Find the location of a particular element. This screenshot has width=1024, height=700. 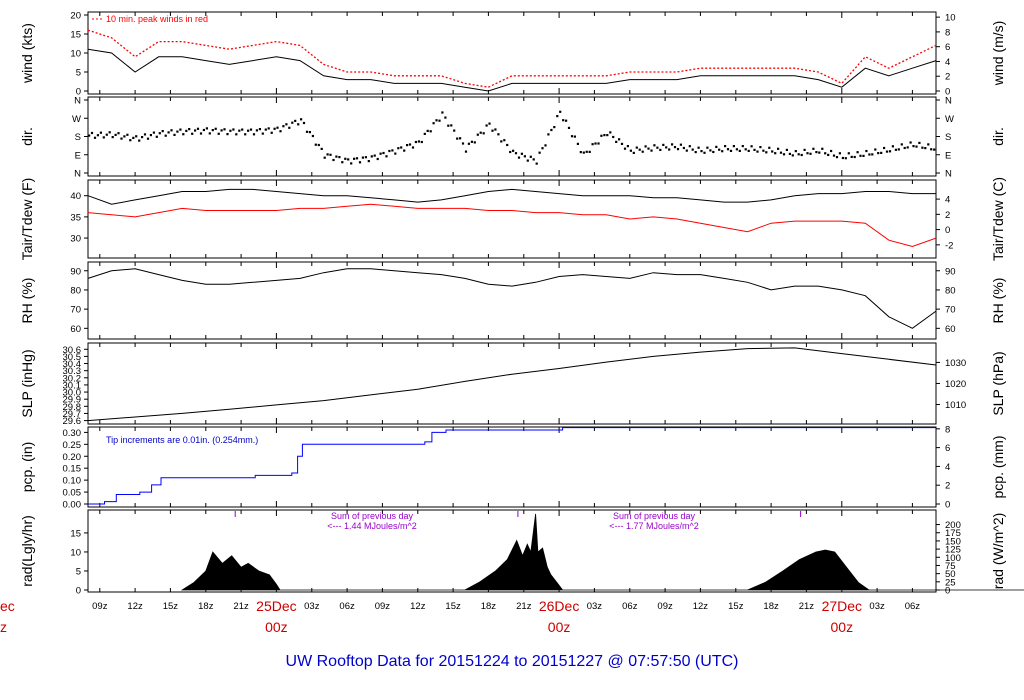

panel-rad-right-tick-label: 150 is located at coordinates (953, 541).